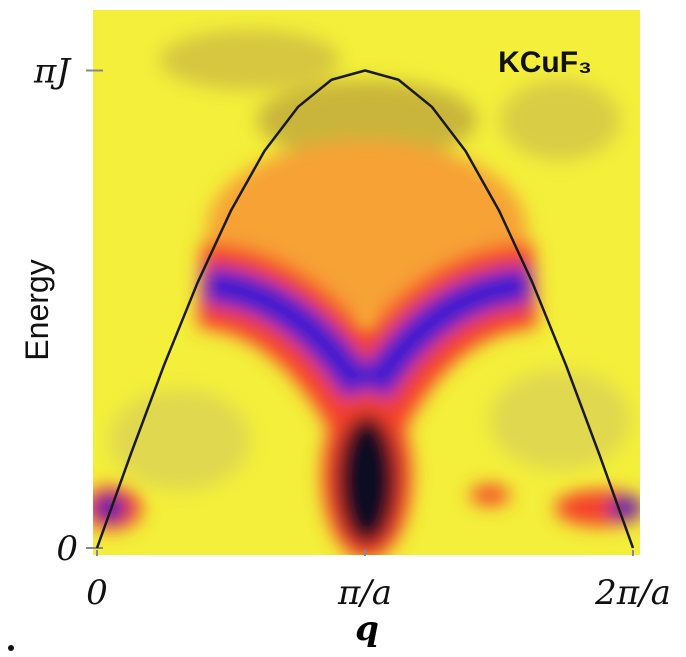  What do you see at coordinates (52, 71) in the screenshot?
I see `y-tick-label: πJ` at bounding box center [52, 71].